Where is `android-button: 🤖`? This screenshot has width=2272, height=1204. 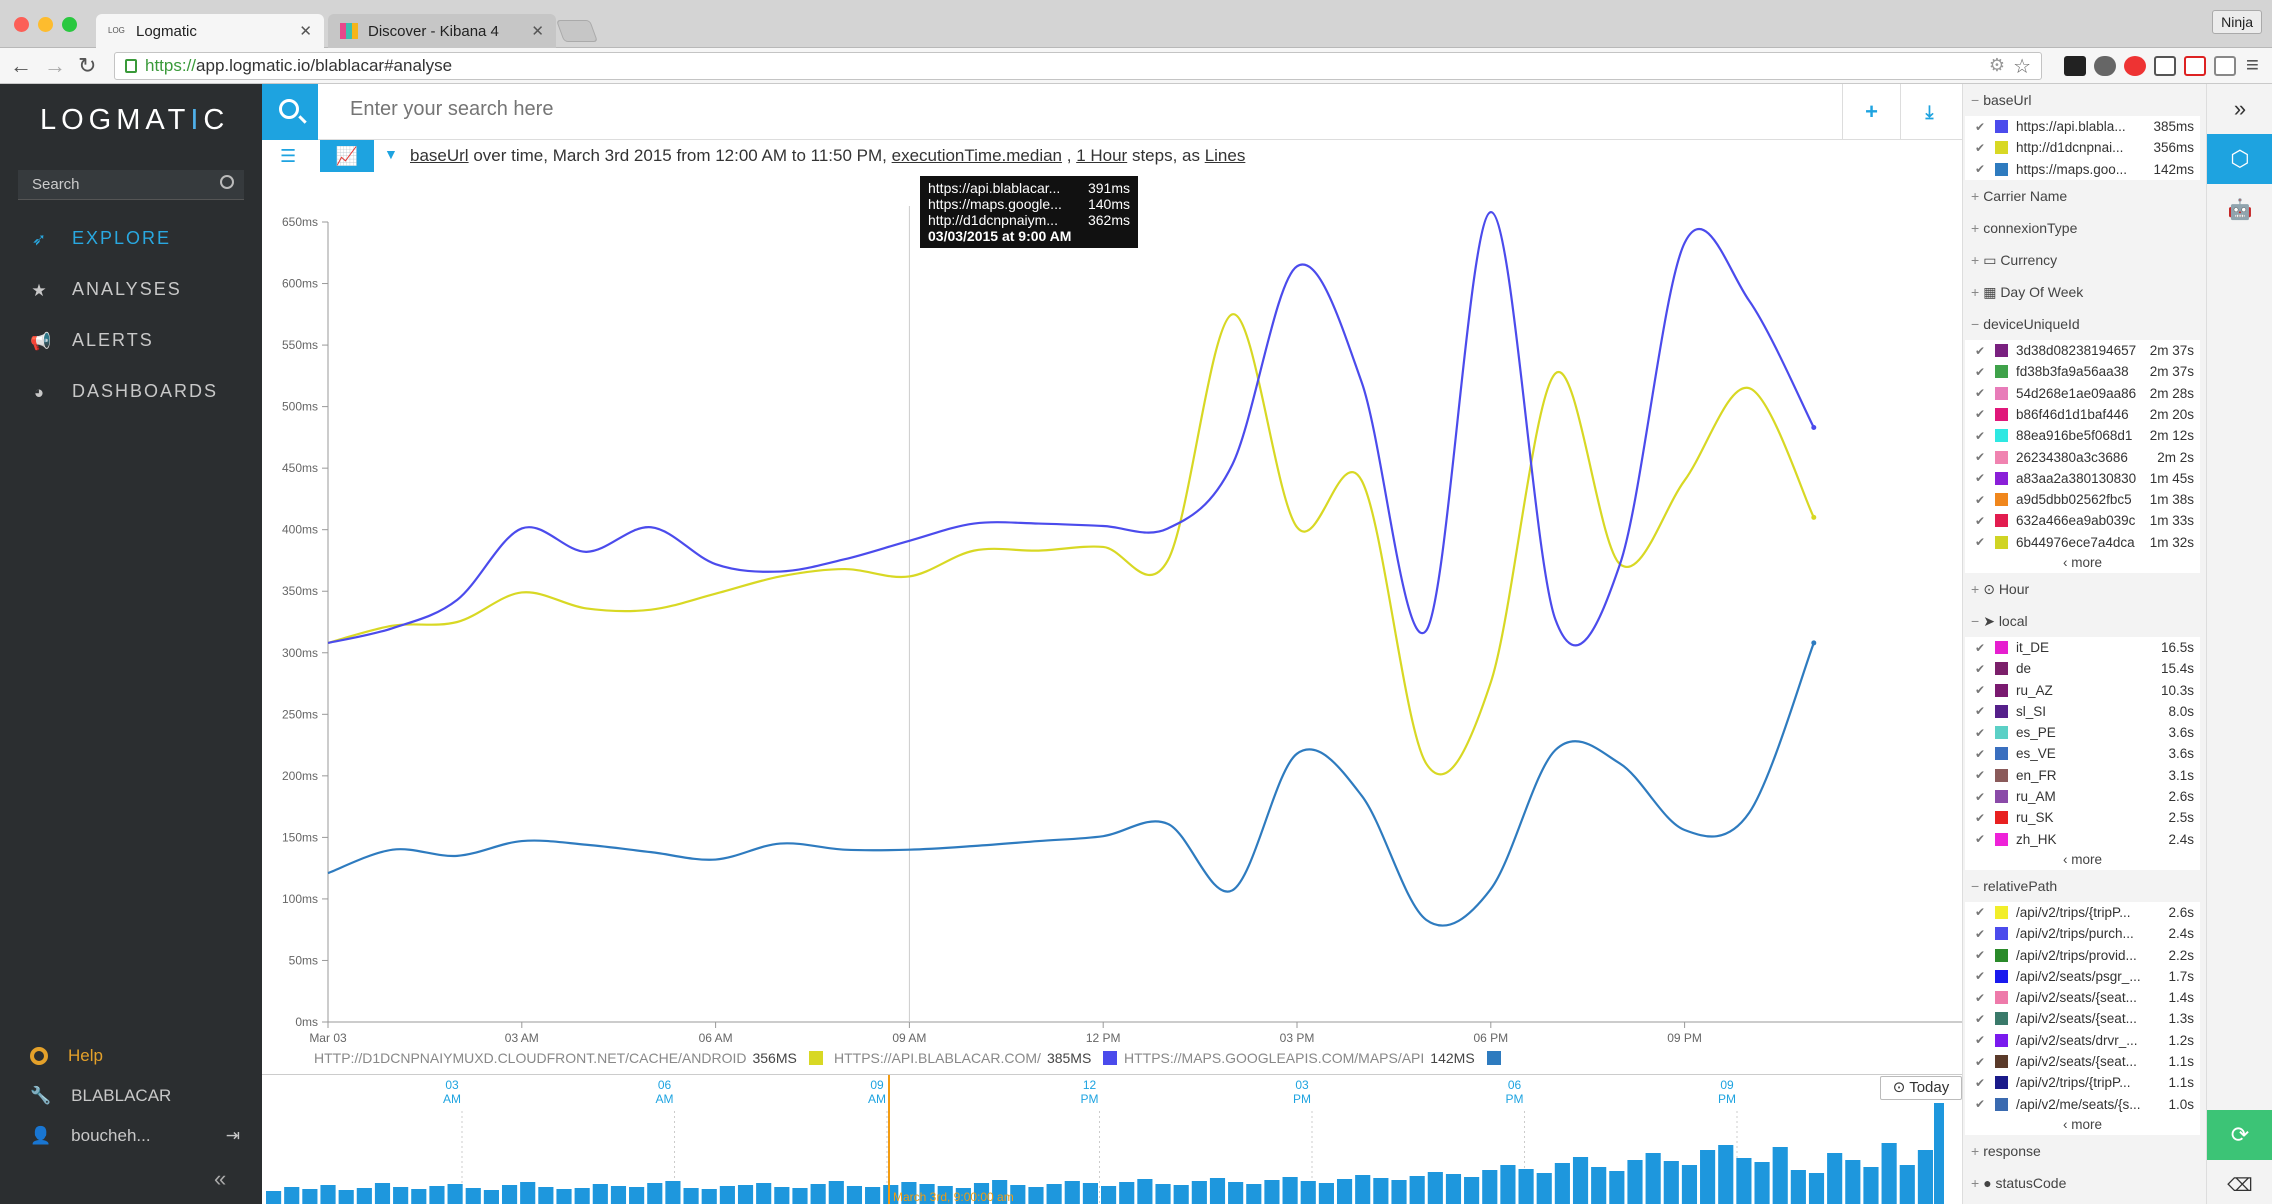
android-button: 🤖 is located at coordinates (2239, 209).